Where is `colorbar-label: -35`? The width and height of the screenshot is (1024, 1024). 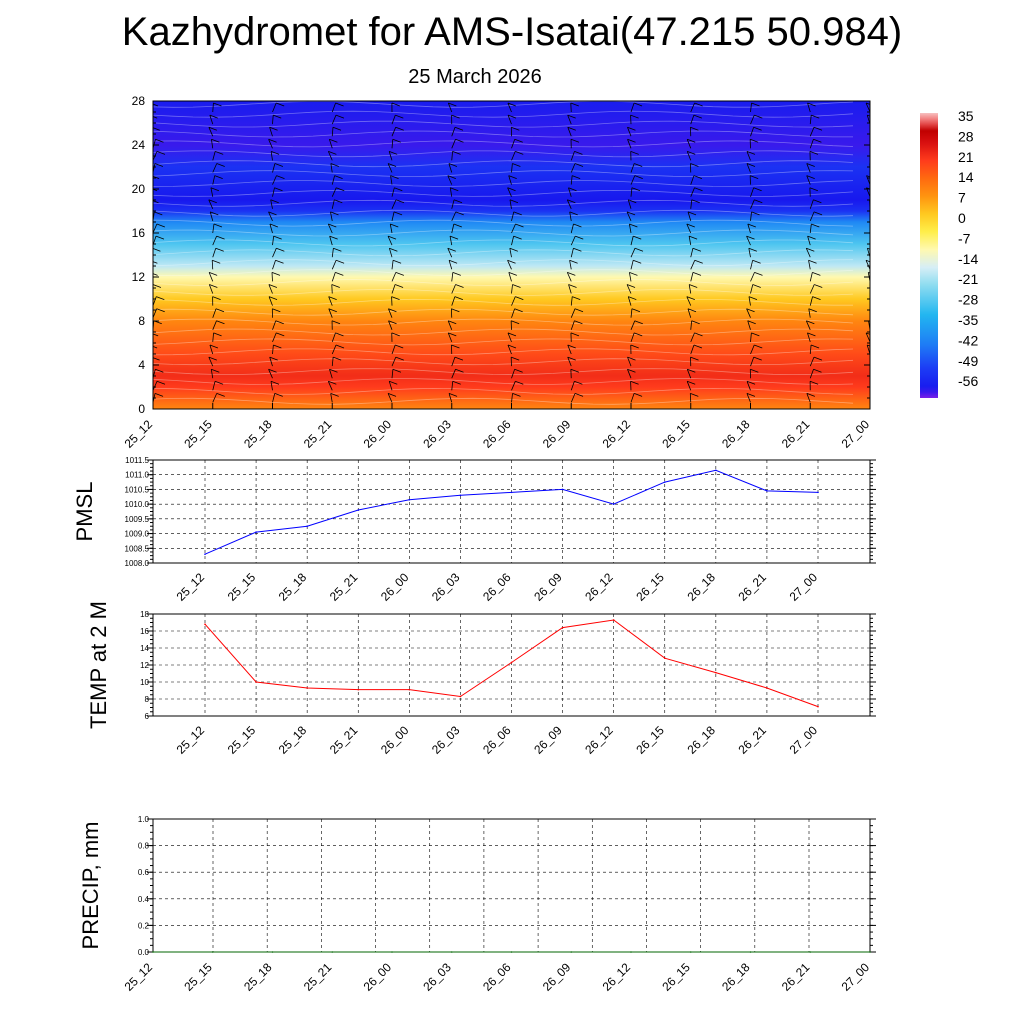 colorbar-label: -35 is located at coordinates (968, 320).